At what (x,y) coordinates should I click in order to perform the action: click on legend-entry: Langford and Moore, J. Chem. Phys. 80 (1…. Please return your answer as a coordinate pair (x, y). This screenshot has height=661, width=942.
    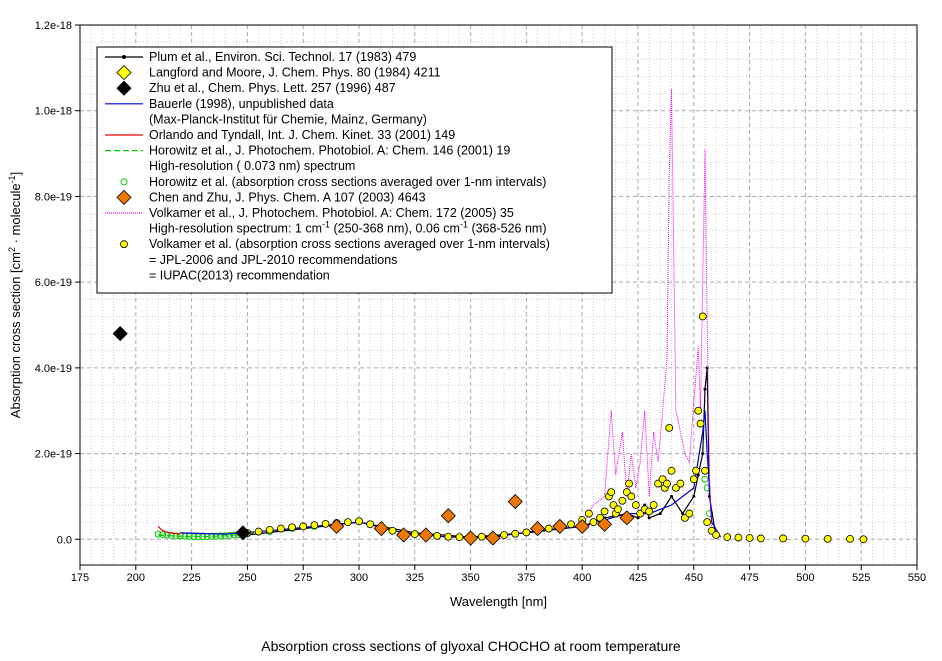
    Looking at the image, I should click on (278, 73).